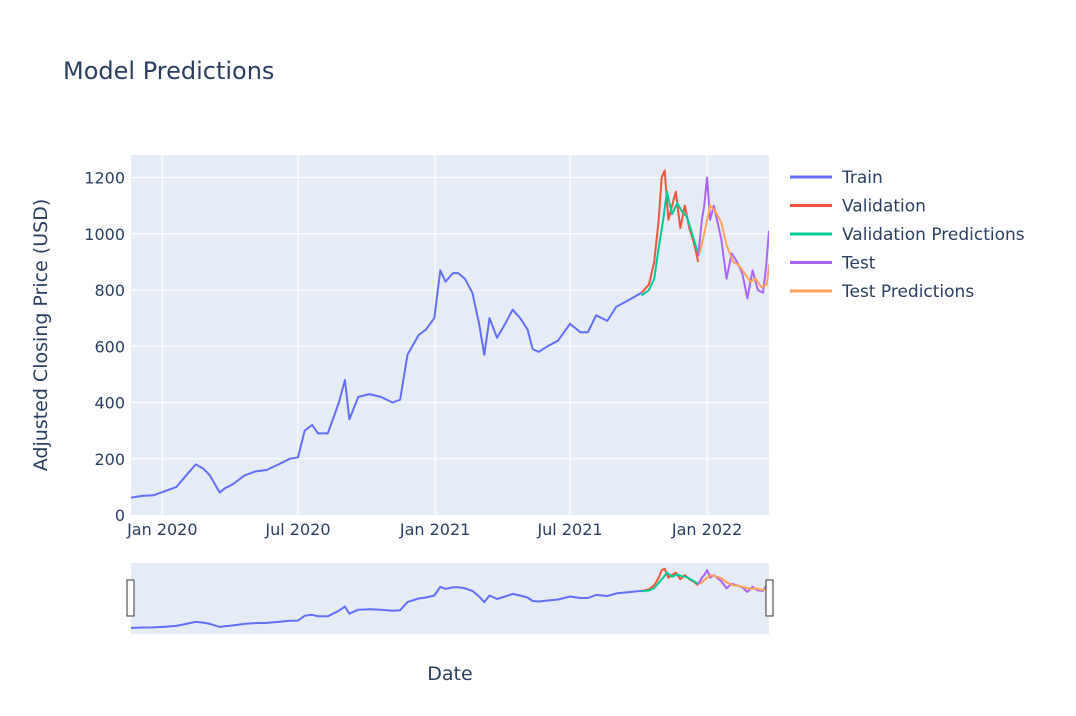 The width and height of the screenshot is (1076, 716). Describe the element at coordinates (733, 246) in the screenshot. I see `series-line-test-predictions` at that location.